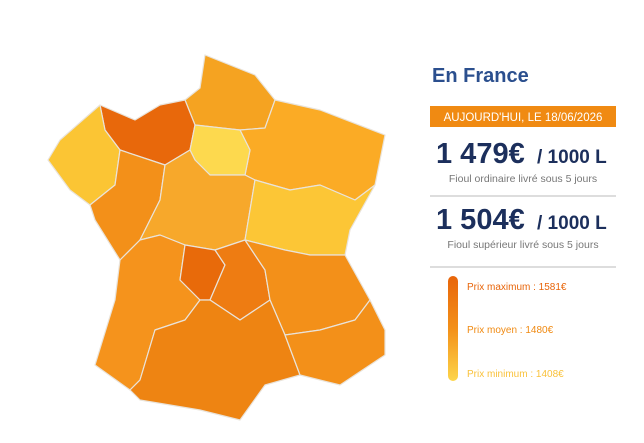 The height and width of the screenshot is (443, 644). Describe the element at coordinates (523, 179) in the screenshot. I see `price-description: Fioul ordinaire livré sous 5 jours` at that location.